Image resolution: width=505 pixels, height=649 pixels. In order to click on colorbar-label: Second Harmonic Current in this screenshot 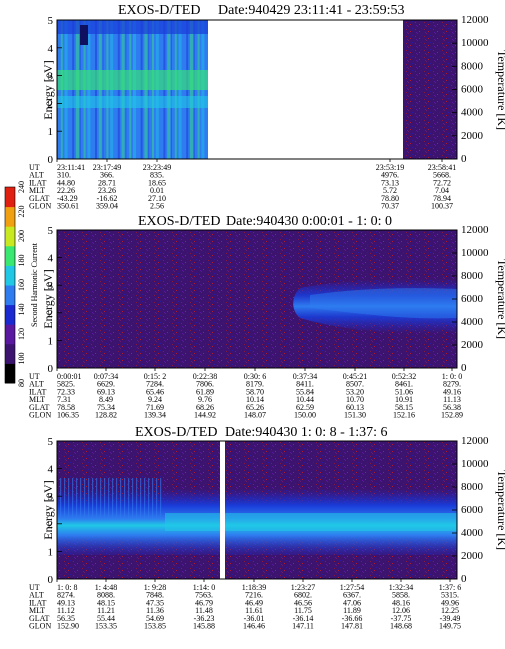, I will do `click(34, 284)`.